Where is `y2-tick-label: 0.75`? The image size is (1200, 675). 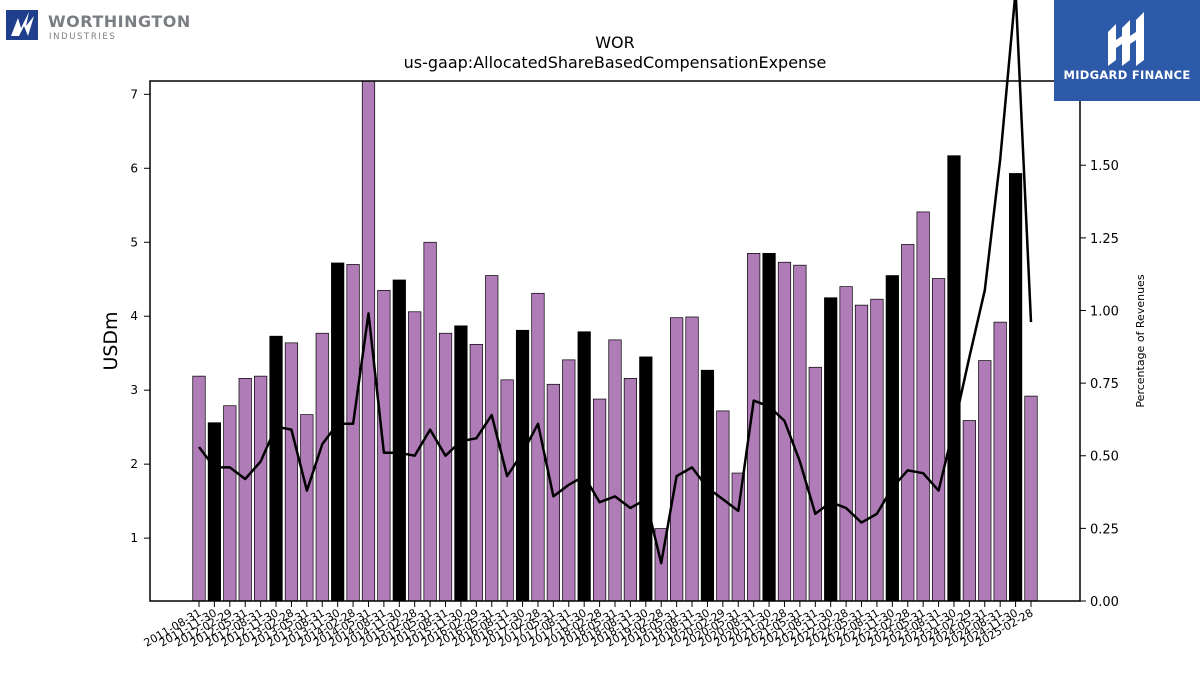
y2-tick-label: 0.75 is located at coordinates (1104, 384).